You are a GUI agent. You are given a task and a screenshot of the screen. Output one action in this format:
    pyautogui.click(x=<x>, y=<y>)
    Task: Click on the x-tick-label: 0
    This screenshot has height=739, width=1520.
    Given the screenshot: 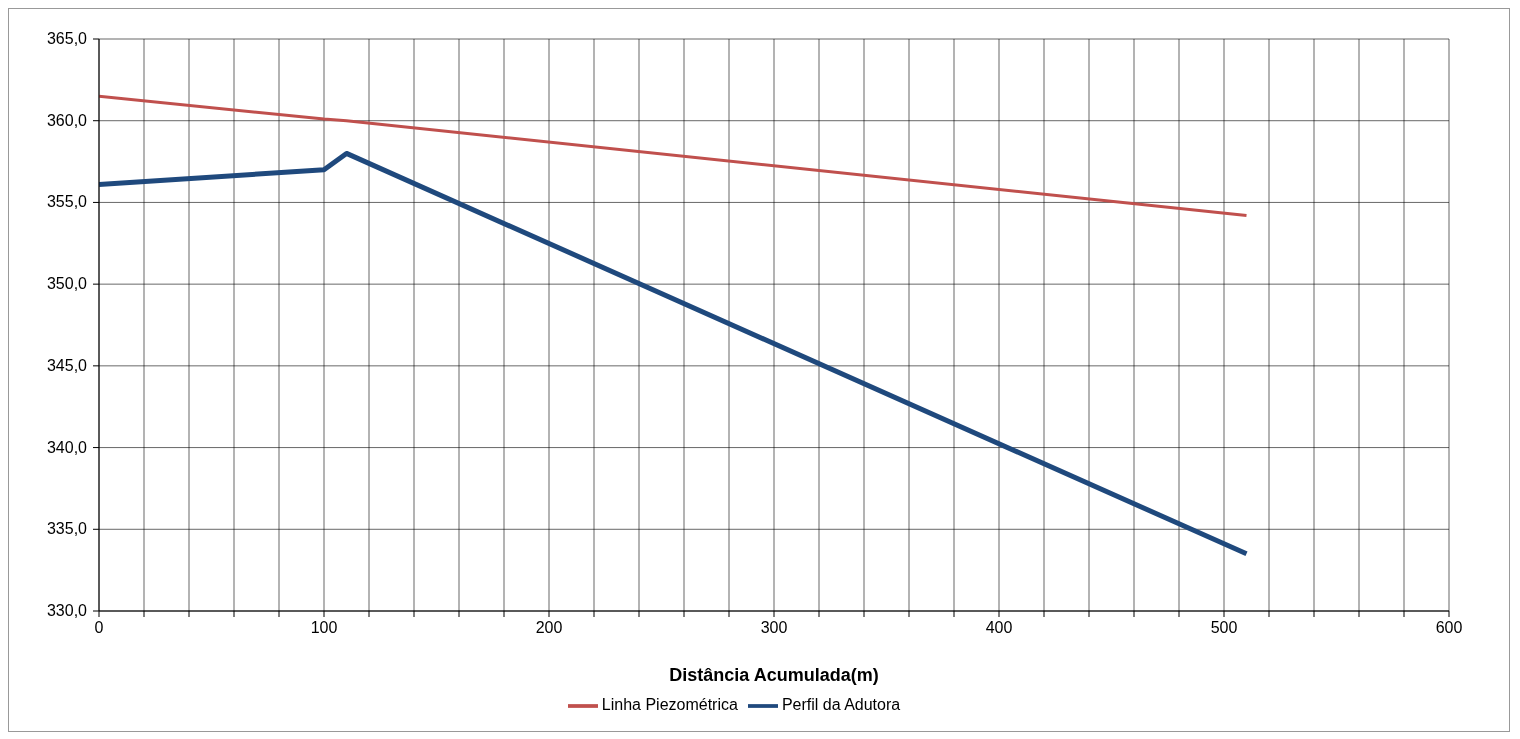 What is the action you would take?
    pyautogui.click(x=99, y=627)
    